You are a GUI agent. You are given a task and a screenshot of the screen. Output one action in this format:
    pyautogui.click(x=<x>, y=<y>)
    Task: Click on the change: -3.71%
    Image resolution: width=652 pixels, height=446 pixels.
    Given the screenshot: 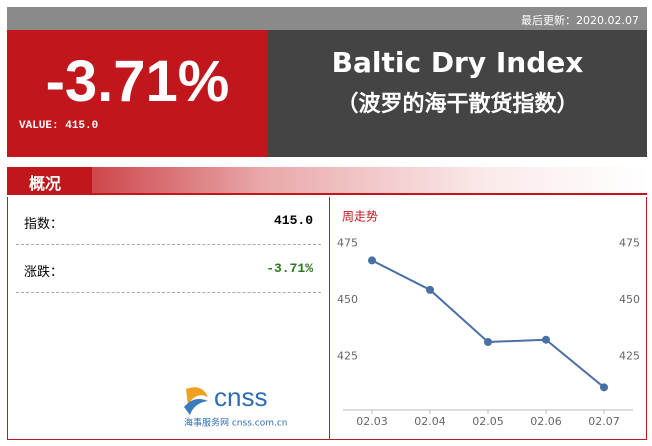 What is the action you would take?
    pyautogui.click(x=137, y=81)
    